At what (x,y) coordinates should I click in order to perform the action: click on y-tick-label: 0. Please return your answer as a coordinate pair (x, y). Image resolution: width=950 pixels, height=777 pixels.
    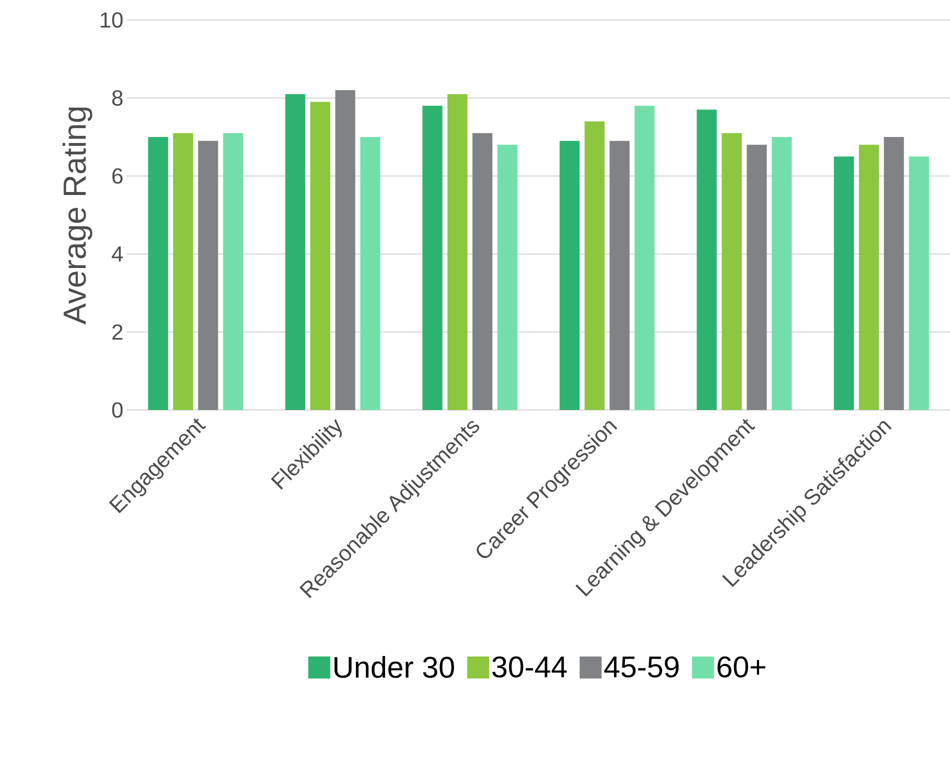
    Looking at the image, I should click on (117, 410).